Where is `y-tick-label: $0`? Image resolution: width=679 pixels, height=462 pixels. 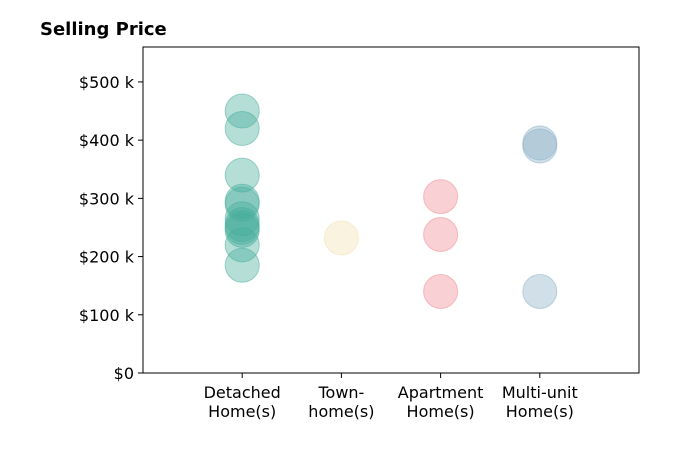 y-tick-label: $0 is located at coordinates (124, 373).